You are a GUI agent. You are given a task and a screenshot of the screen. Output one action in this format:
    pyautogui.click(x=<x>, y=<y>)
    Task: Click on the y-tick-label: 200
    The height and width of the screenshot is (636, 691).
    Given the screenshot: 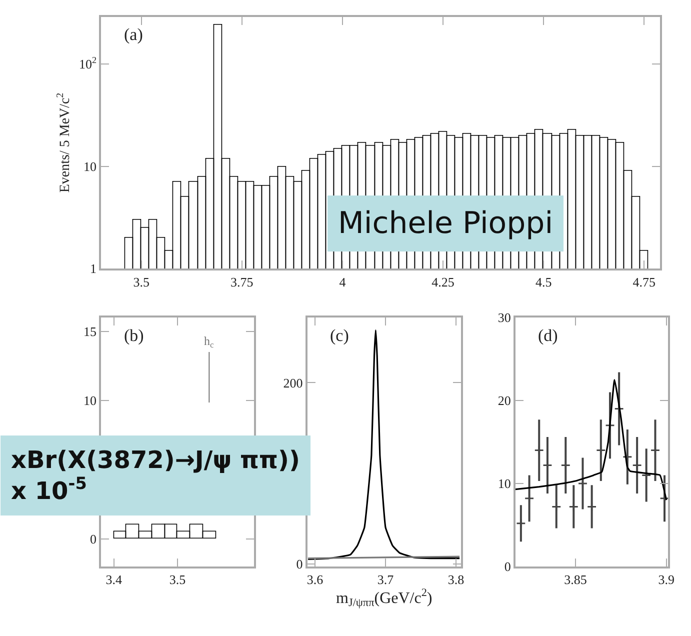 What is the action you would take?
    pyautogui.click(x=293, y=382)
    